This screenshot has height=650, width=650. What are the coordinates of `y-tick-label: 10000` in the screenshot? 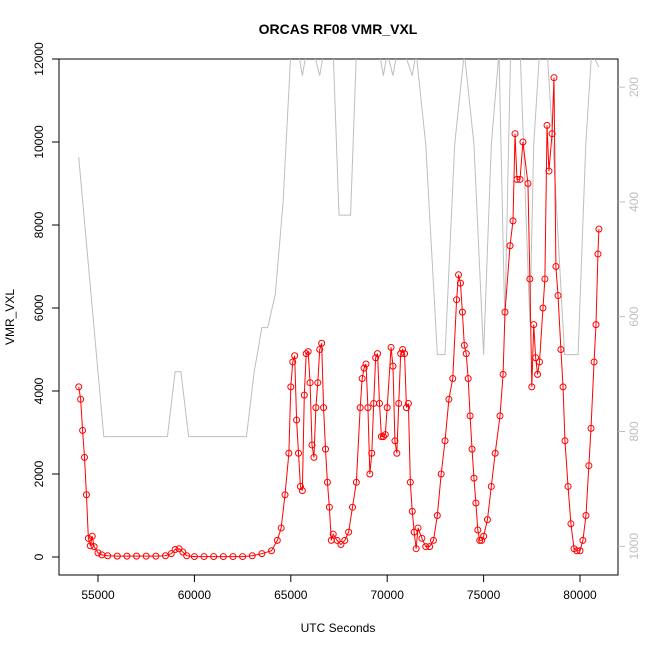 It's located at (39, 142).